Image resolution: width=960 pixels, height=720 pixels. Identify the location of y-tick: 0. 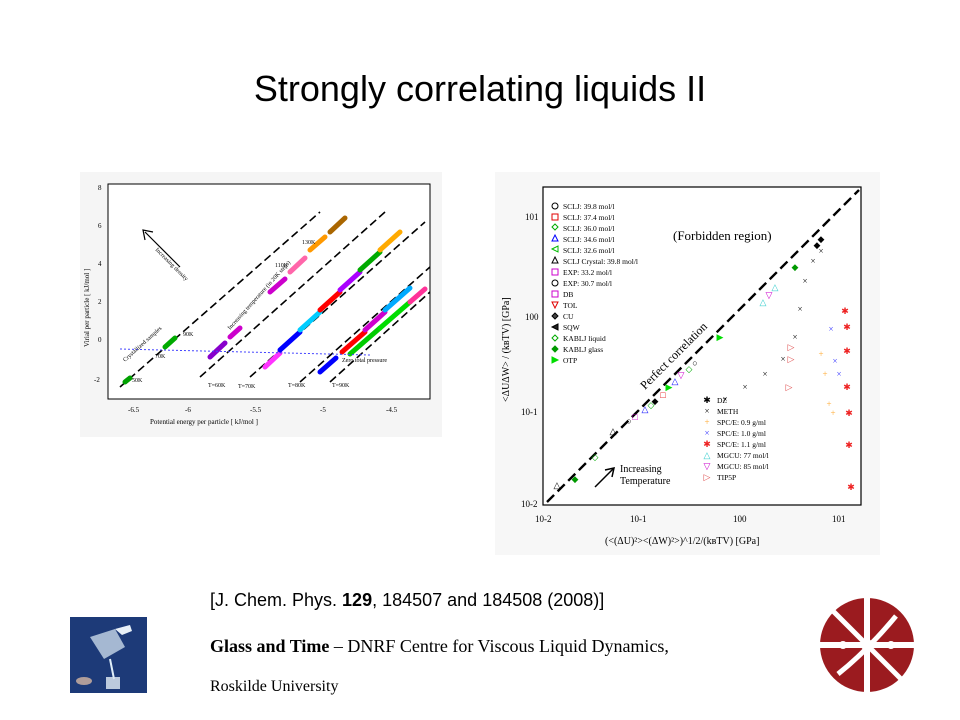
(100, 340).